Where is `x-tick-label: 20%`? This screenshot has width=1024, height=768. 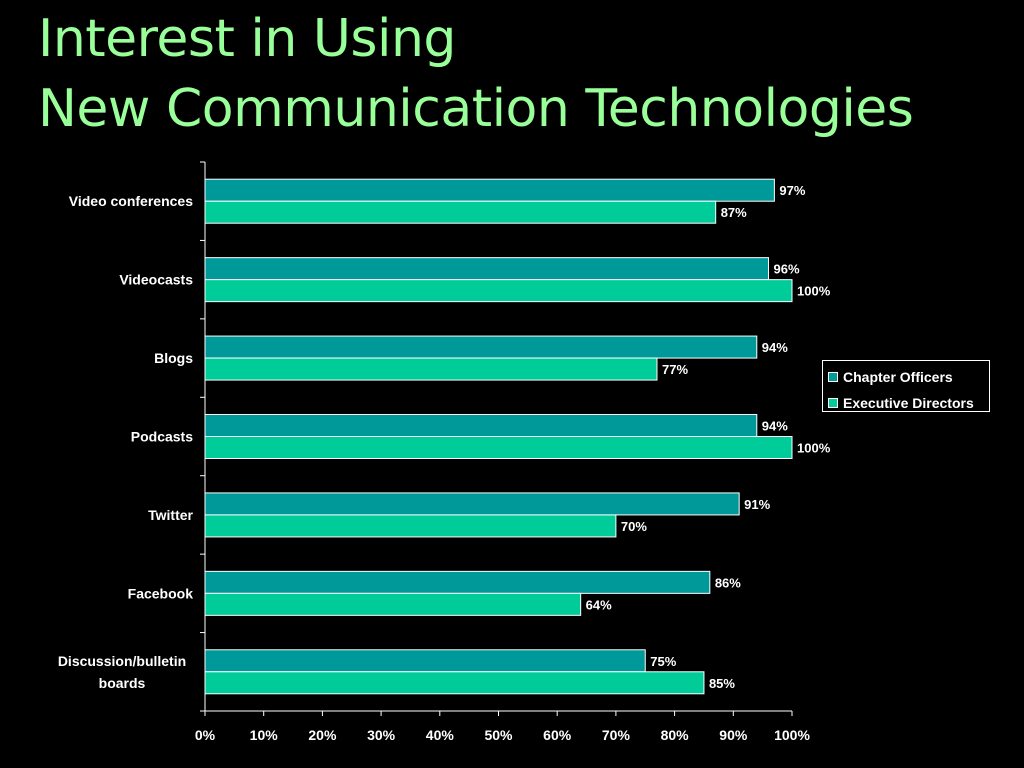
x-tick-label: 20% is located at coordinates (322, 735).